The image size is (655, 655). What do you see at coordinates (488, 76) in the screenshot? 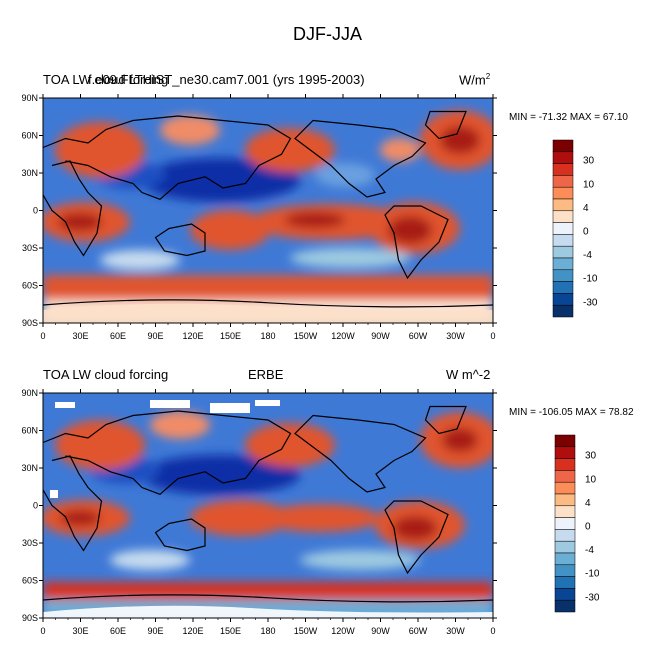
I see `panel1-units-sup: 2` at bounding box center [488, 76].